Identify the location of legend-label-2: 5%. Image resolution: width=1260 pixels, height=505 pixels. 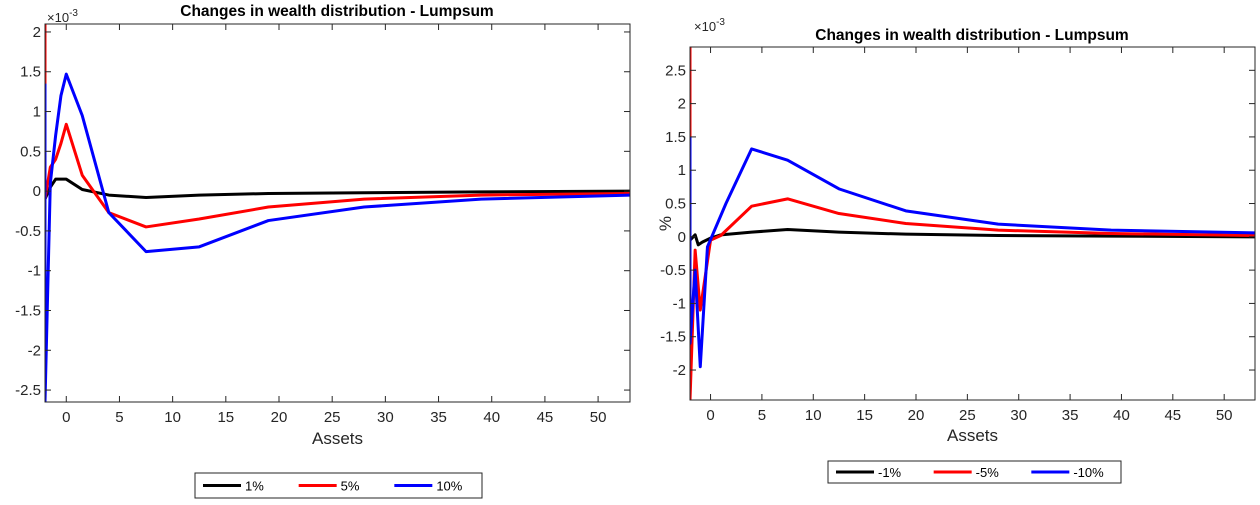
(350, 486).